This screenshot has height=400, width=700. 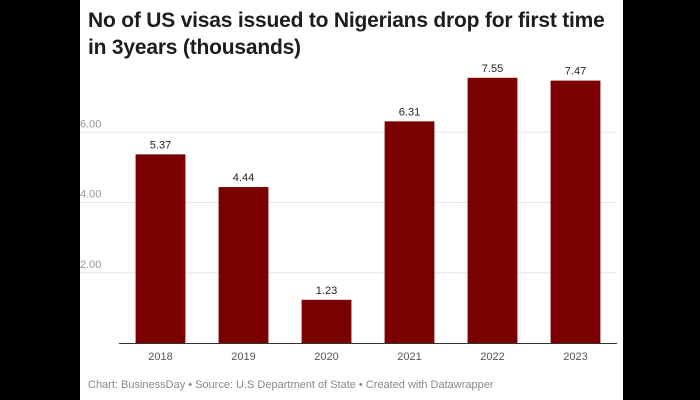 I want to click on bar-value-label: 1.23, so click(x=326, y=291).